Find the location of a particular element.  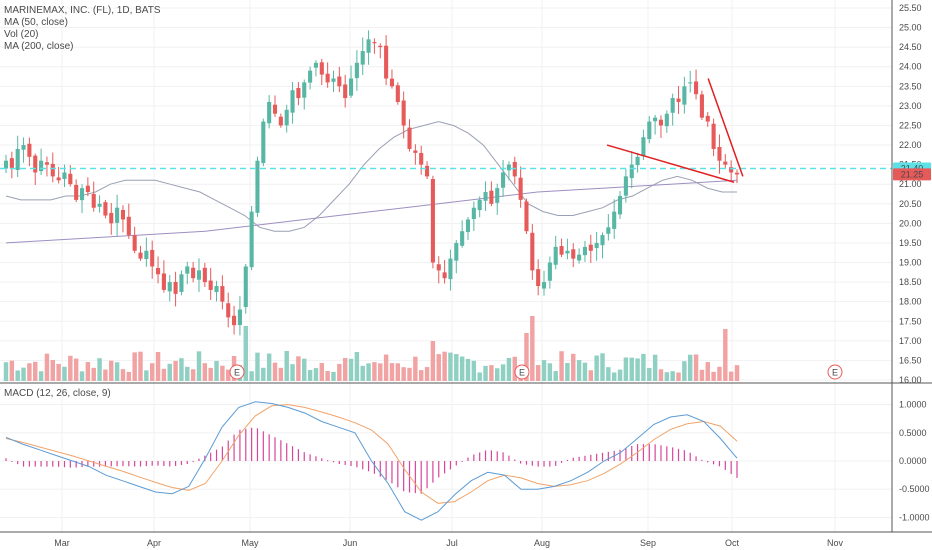

price-tick-label: 24.50 is located at coordinates (910, 47).